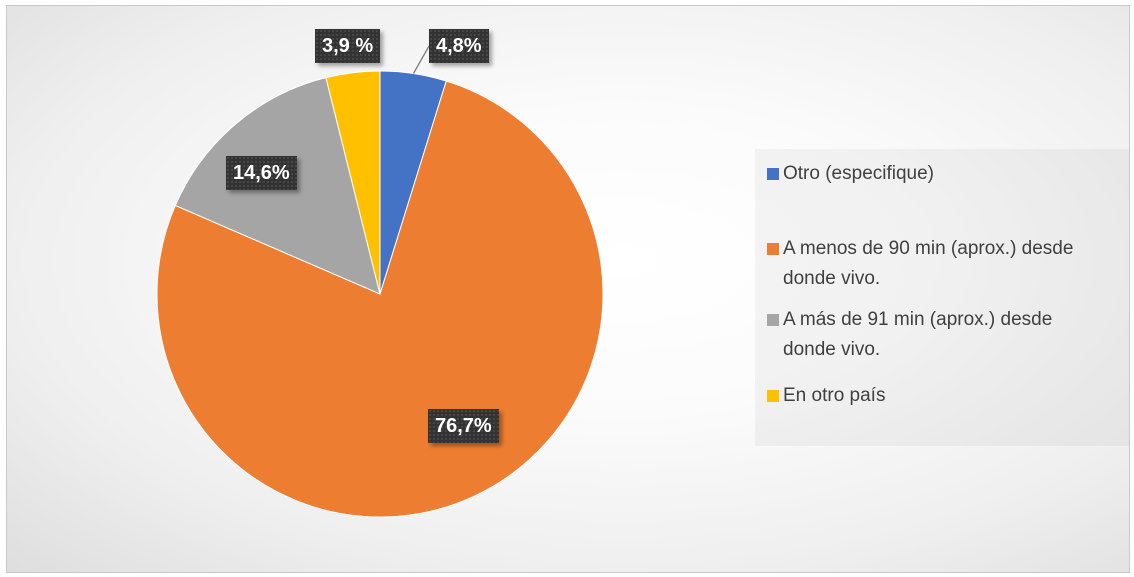 The image size is (1134, 577). I want to click on legend-swatch-orange, so click(773, 249).